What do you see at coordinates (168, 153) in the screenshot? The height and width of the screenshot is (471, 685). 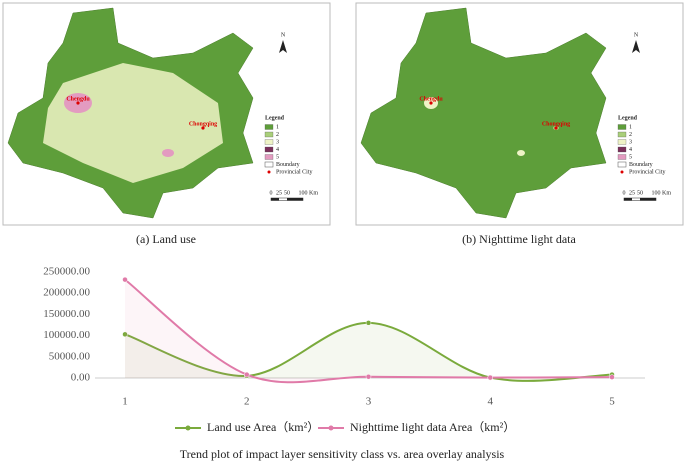 I see `map-urban` at bounding box center [168, 153].